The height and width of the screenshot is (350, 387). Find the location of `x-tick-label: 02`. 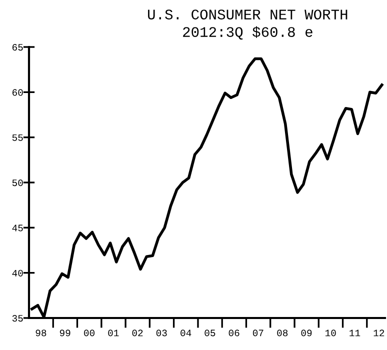

x-tick-label: 02 is located at coordinates (137, 333).